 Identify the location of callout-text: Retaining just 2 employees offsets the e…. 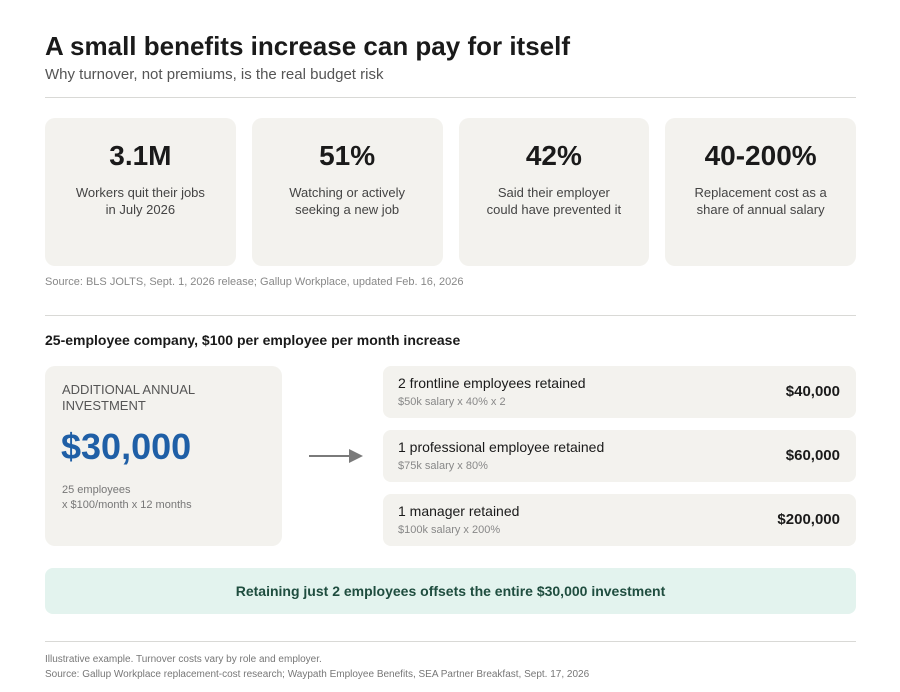
(450, 591).